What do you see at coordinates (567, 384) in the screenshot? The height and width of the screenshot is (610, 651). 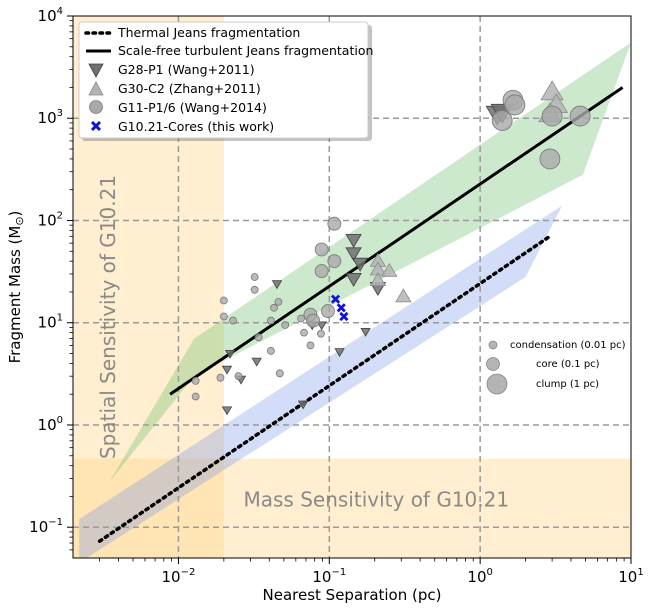 I see `size-clump-label: clump (1 pc)` at bounding box center [567, 384].